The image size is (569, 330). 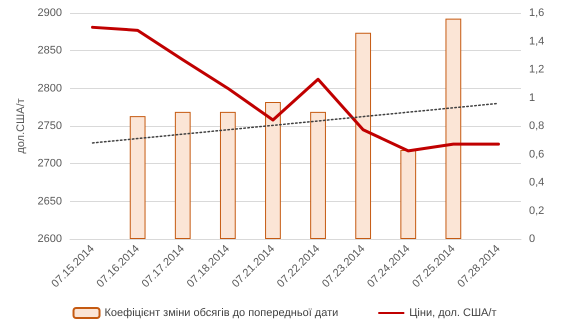 I want to click on y2-tick-label: 0,2, so click(x=536, y=210).